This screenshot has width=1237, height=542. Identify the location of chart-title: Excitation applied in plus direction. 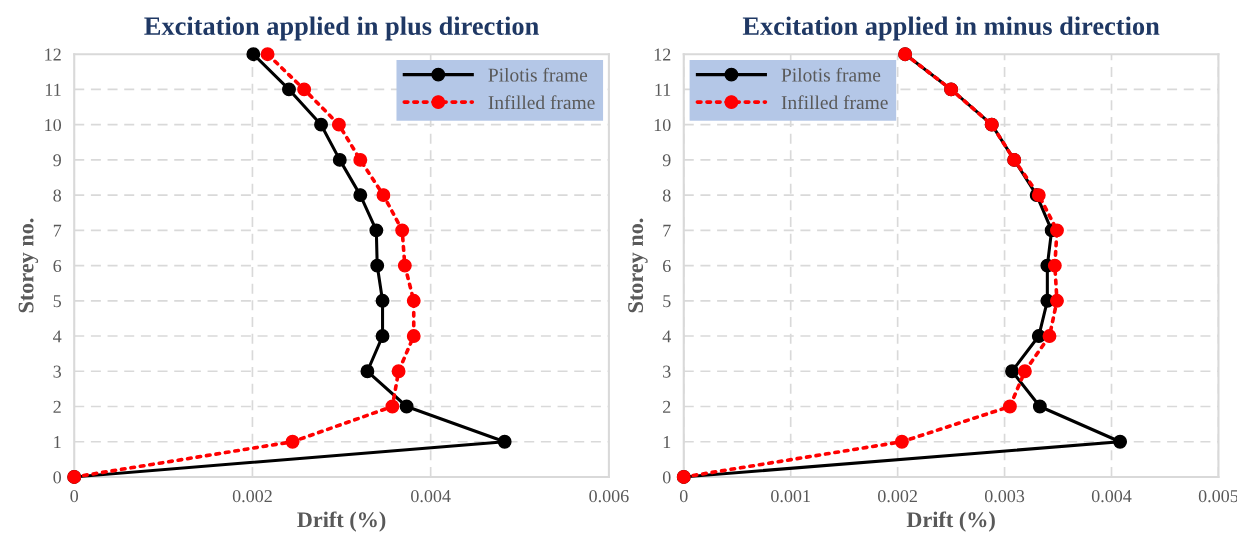
(341, 28).